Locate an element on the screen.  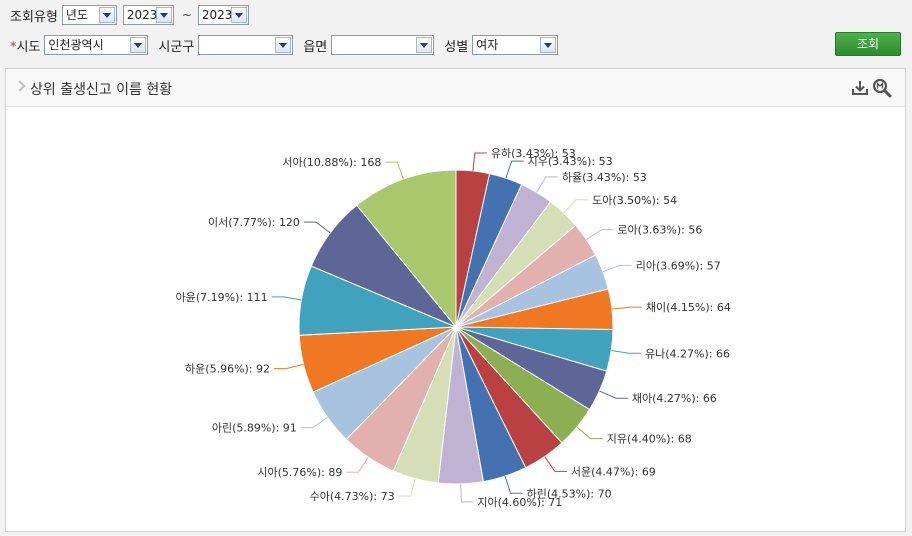
data-label: 로아(3.63%): 56 is located at coordinates (659, 230).